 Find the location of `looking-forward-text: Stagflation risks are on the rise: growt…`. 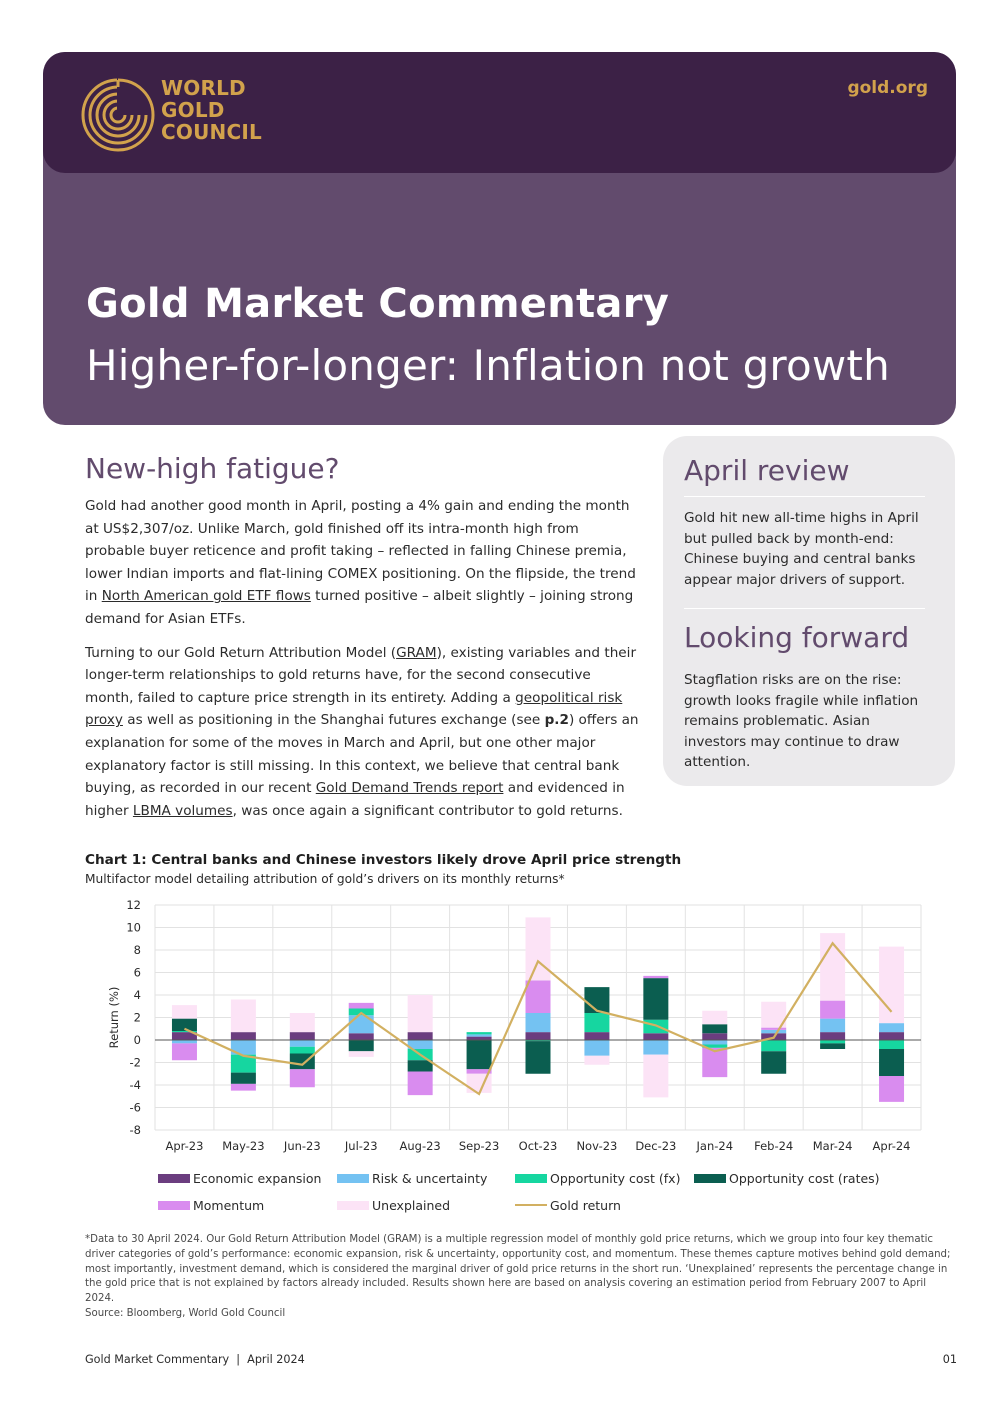

looking-forward-text: Stagflation risks are on the rise: growt… is located at coordinates (801, 721).